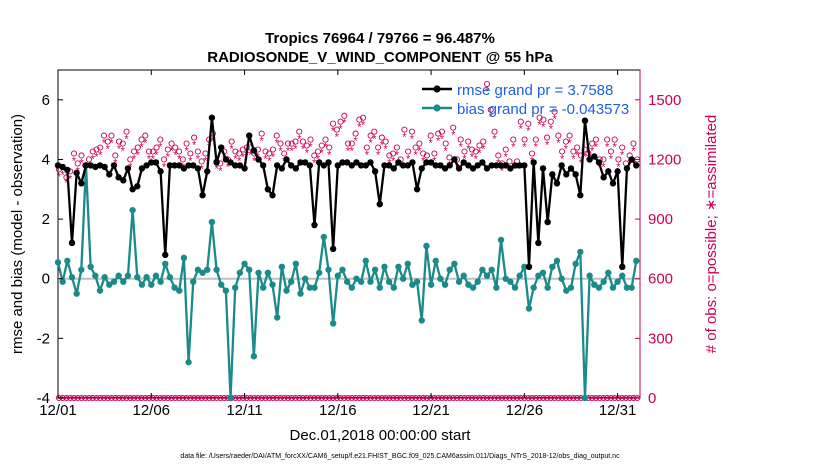 This screenshot has height=470, width=830. I want to click on x-tick-label: 12/31, so click(618, 410).